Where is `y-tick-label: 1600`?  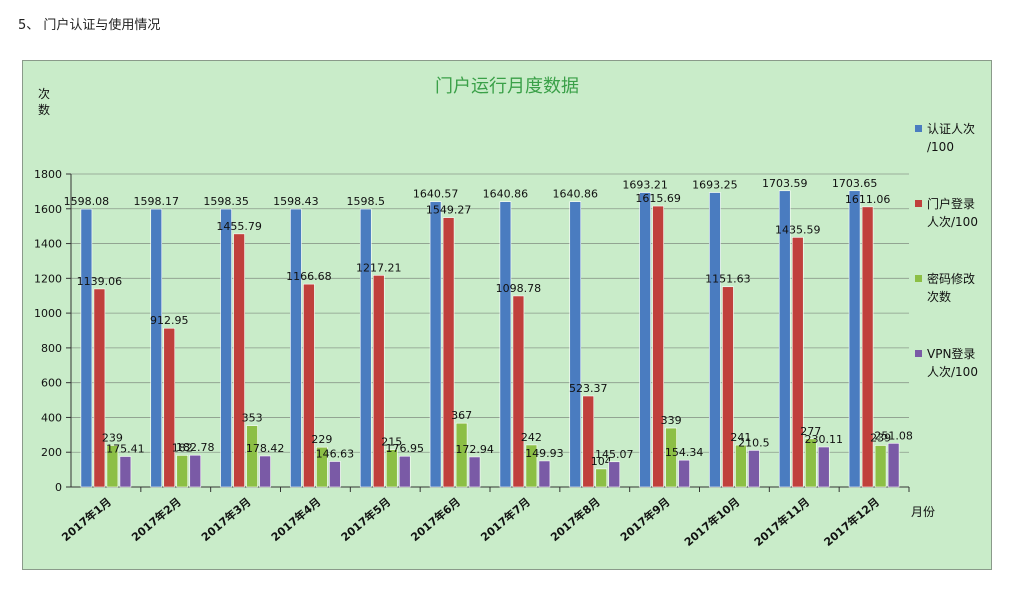
y-tick-label: 1600 is located at coordinates (48, 209).